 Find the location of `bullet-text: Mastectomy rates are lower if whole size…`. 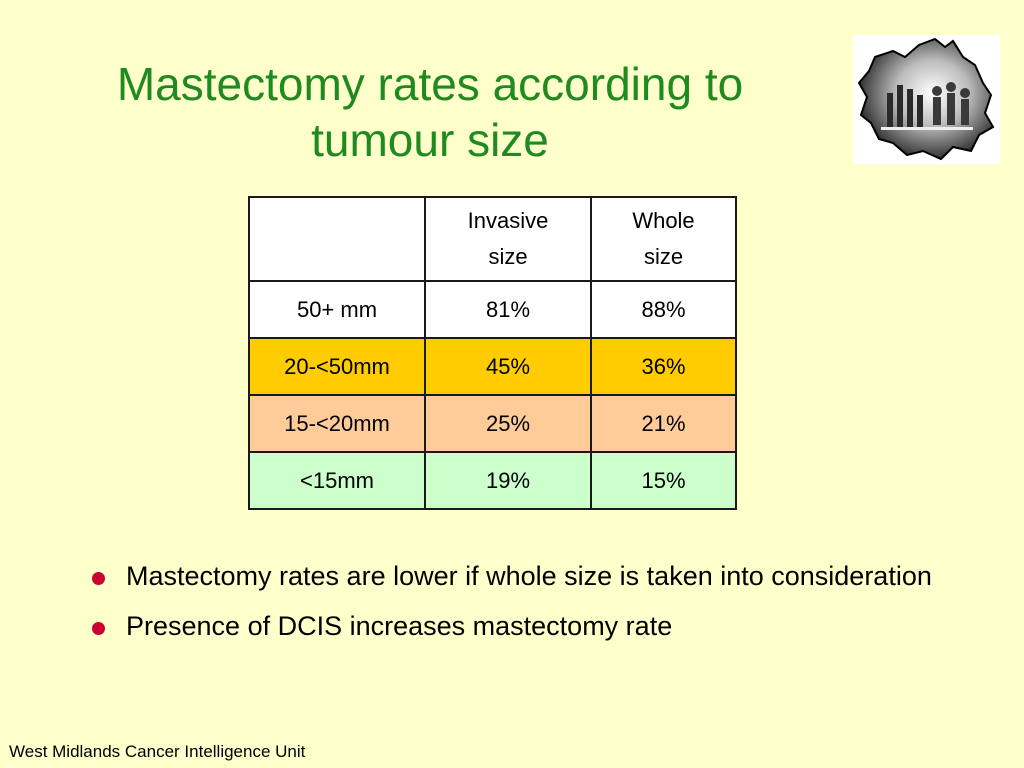

bullet-text: Mastectomy rates are lower if whole size… is located at coordinates (529, 576).